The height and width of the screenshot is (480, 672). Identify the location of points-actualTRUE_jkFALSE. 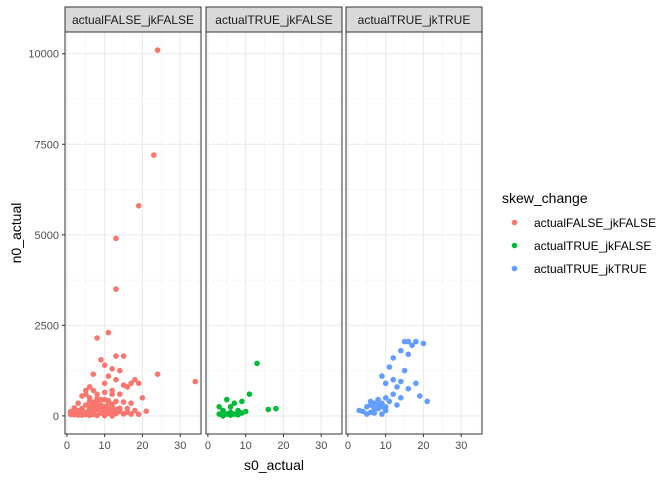
(247, 389).